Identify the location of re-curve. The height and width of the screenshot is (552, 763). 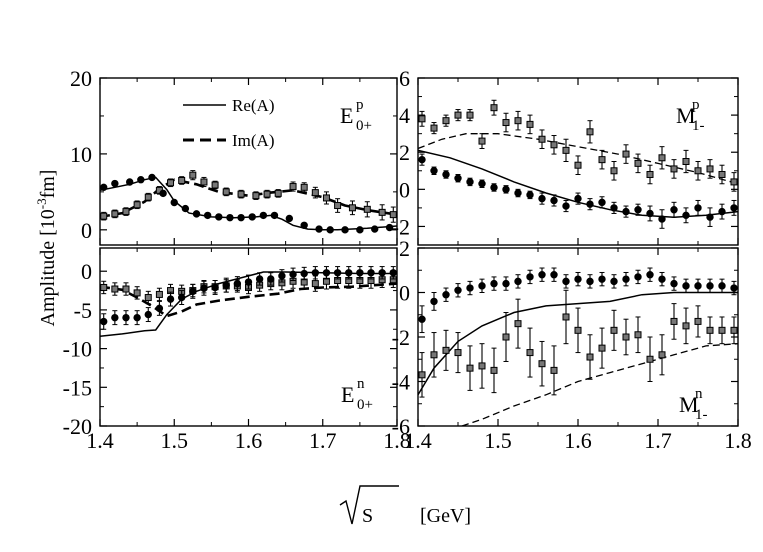
(578, 343).